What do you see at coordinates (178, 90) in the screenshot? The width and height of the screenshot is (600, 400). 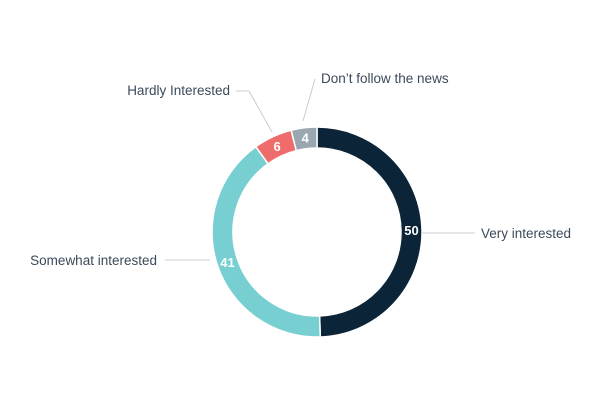 I see `category-label-hardly-interested: Hardly Interested` at bounding box center [178, 90].